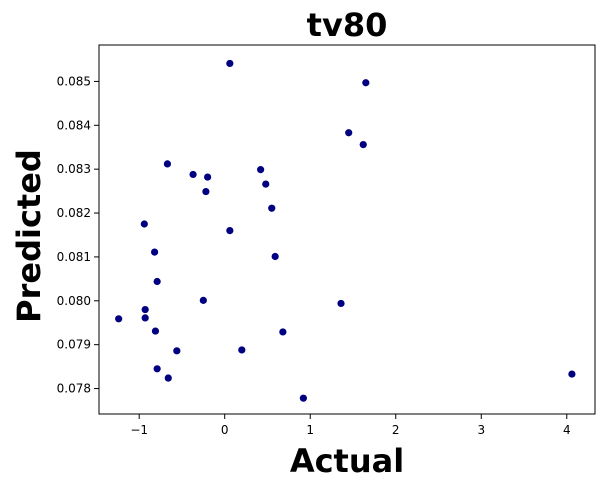 The image size is (604, 488). I want to click on x-tick-label: −1, so click(139, 430).